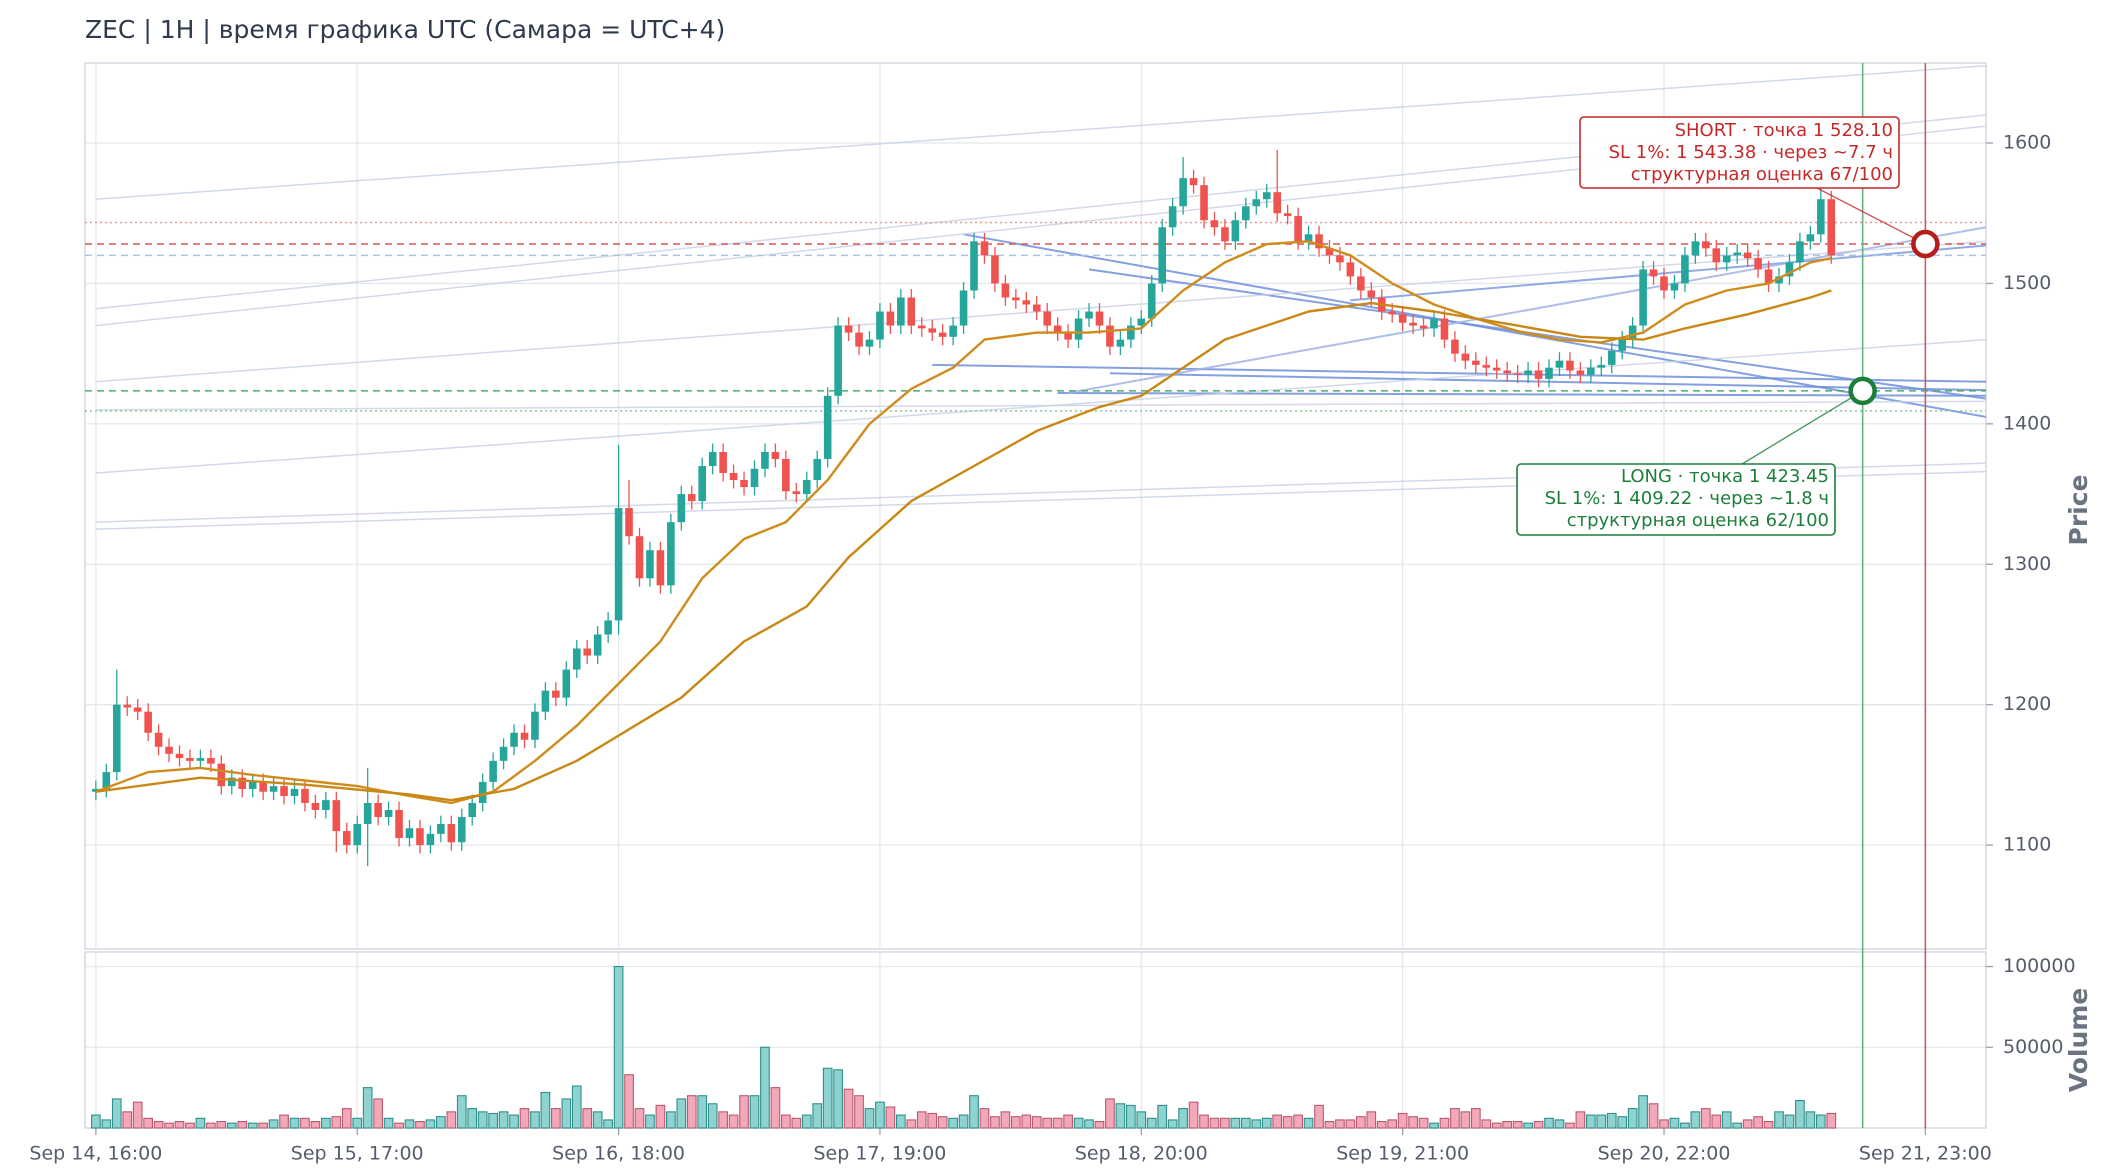 This screenshot has height=1175, width=2123. What do you see at coordinates (1141, 1154) in the screenshot?
I see `x-tick-label: Sep 18, 20:00` at bounding box center [1141, 1154].